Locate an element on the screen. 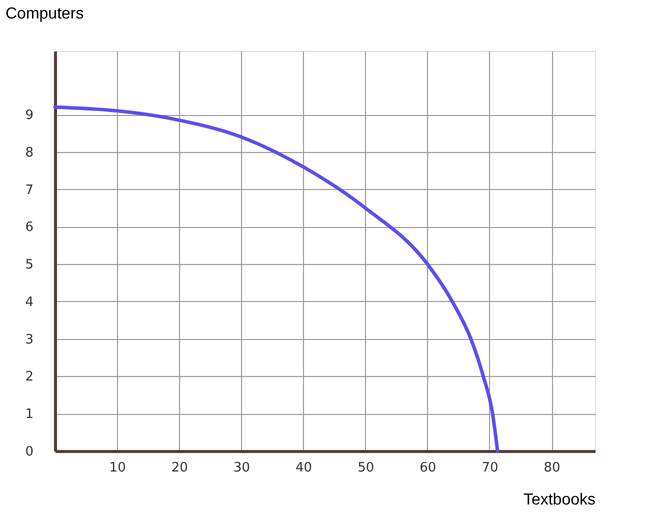 The width and height of the screenshot is (657, 529). y-axis-title: Computers is located at coordinates (45, 14).